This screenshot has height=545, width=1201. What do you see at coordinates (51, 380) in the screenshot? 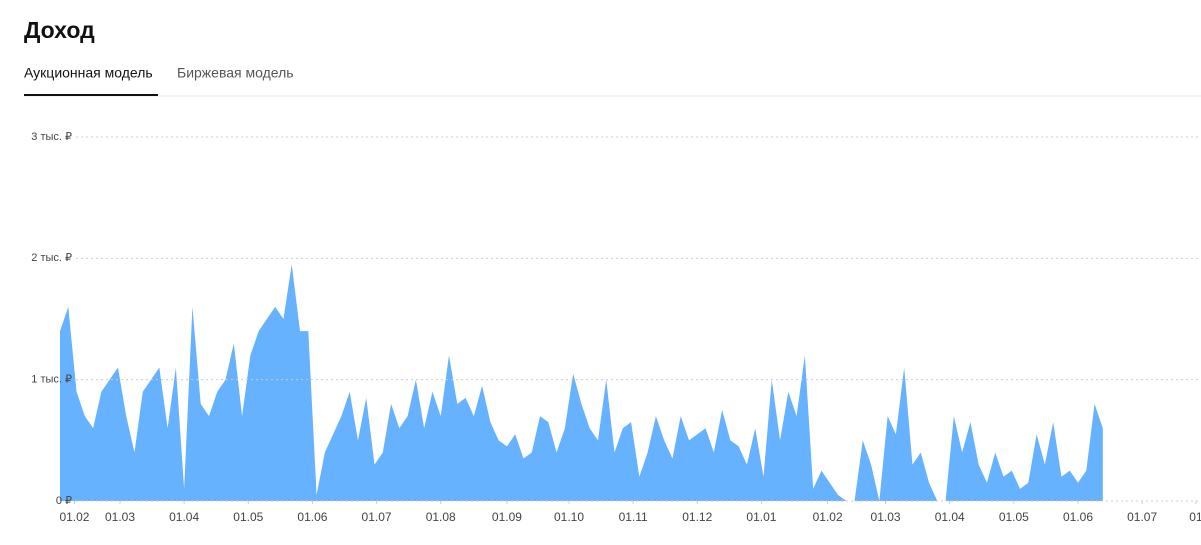
I see `y-tick-label: 1 тыс. ₽` at bounding box center [51, 380].